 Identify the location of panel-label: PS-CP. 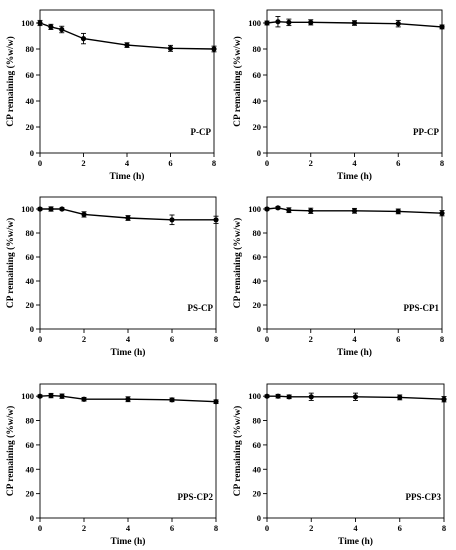
(201, 308).